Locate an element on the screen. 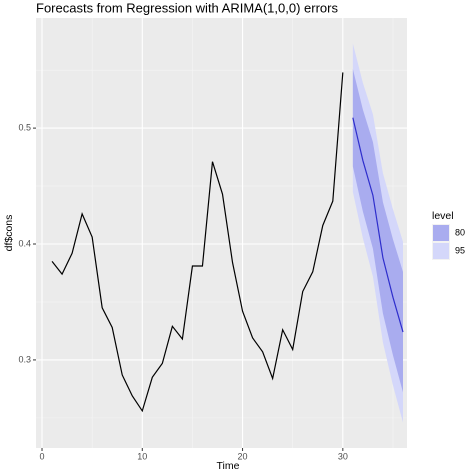 The image size is (474, 474). x-tick-label: 0 is located at coordinates (42, 456).